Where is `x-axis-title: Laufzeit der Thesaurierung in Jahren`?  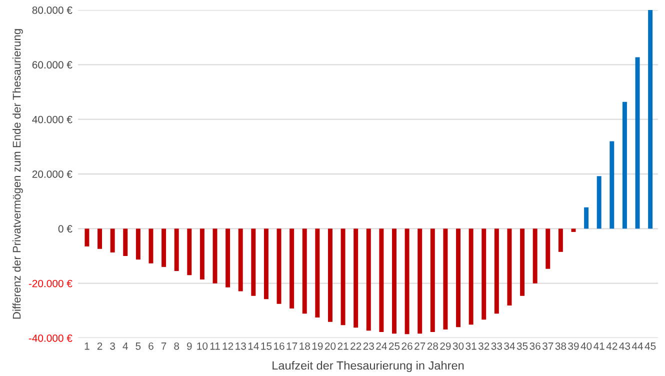 x-axis-title: Laufzeit der Thesaurierung in Jahren is located at coordinates (368, 366).